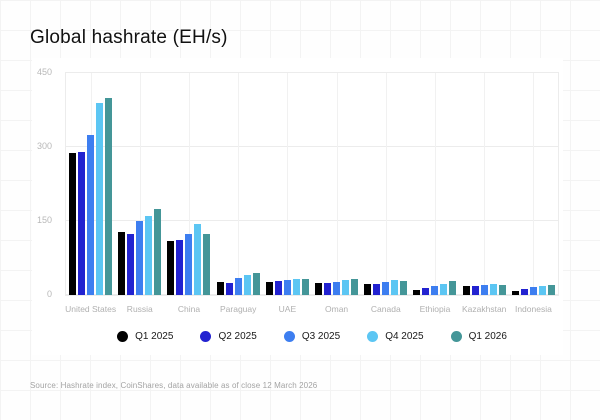 This screenshot has height=420, width=600. I want to click on y-tick-label: 150, so click(44, 220).